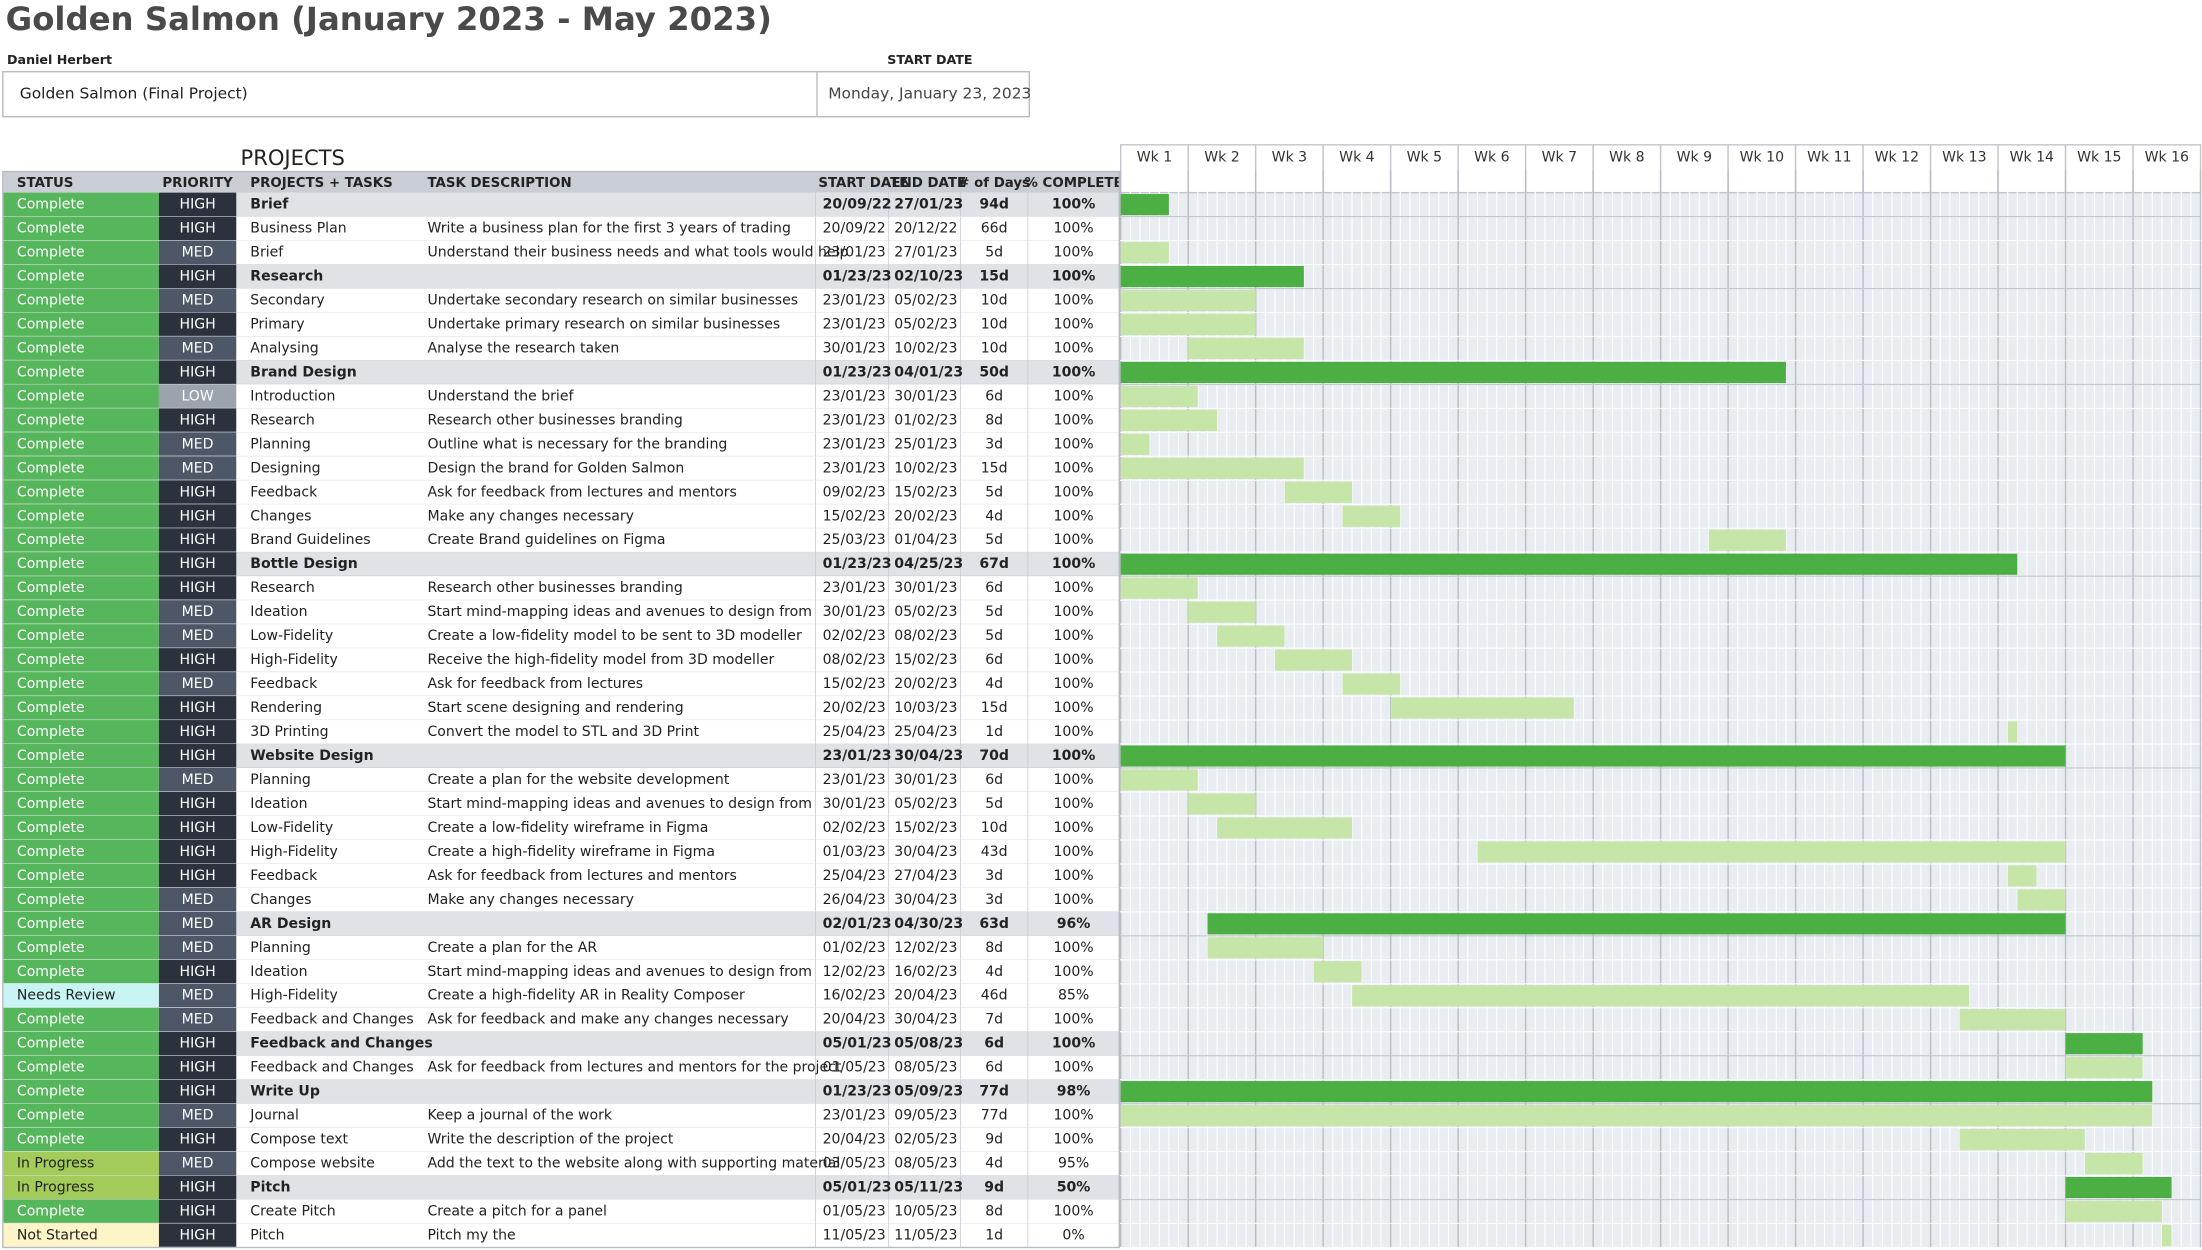 Image resolution: width=2202 pixels, height=1250 pixels. I want to click on days: 4d, so click(994, 1164).